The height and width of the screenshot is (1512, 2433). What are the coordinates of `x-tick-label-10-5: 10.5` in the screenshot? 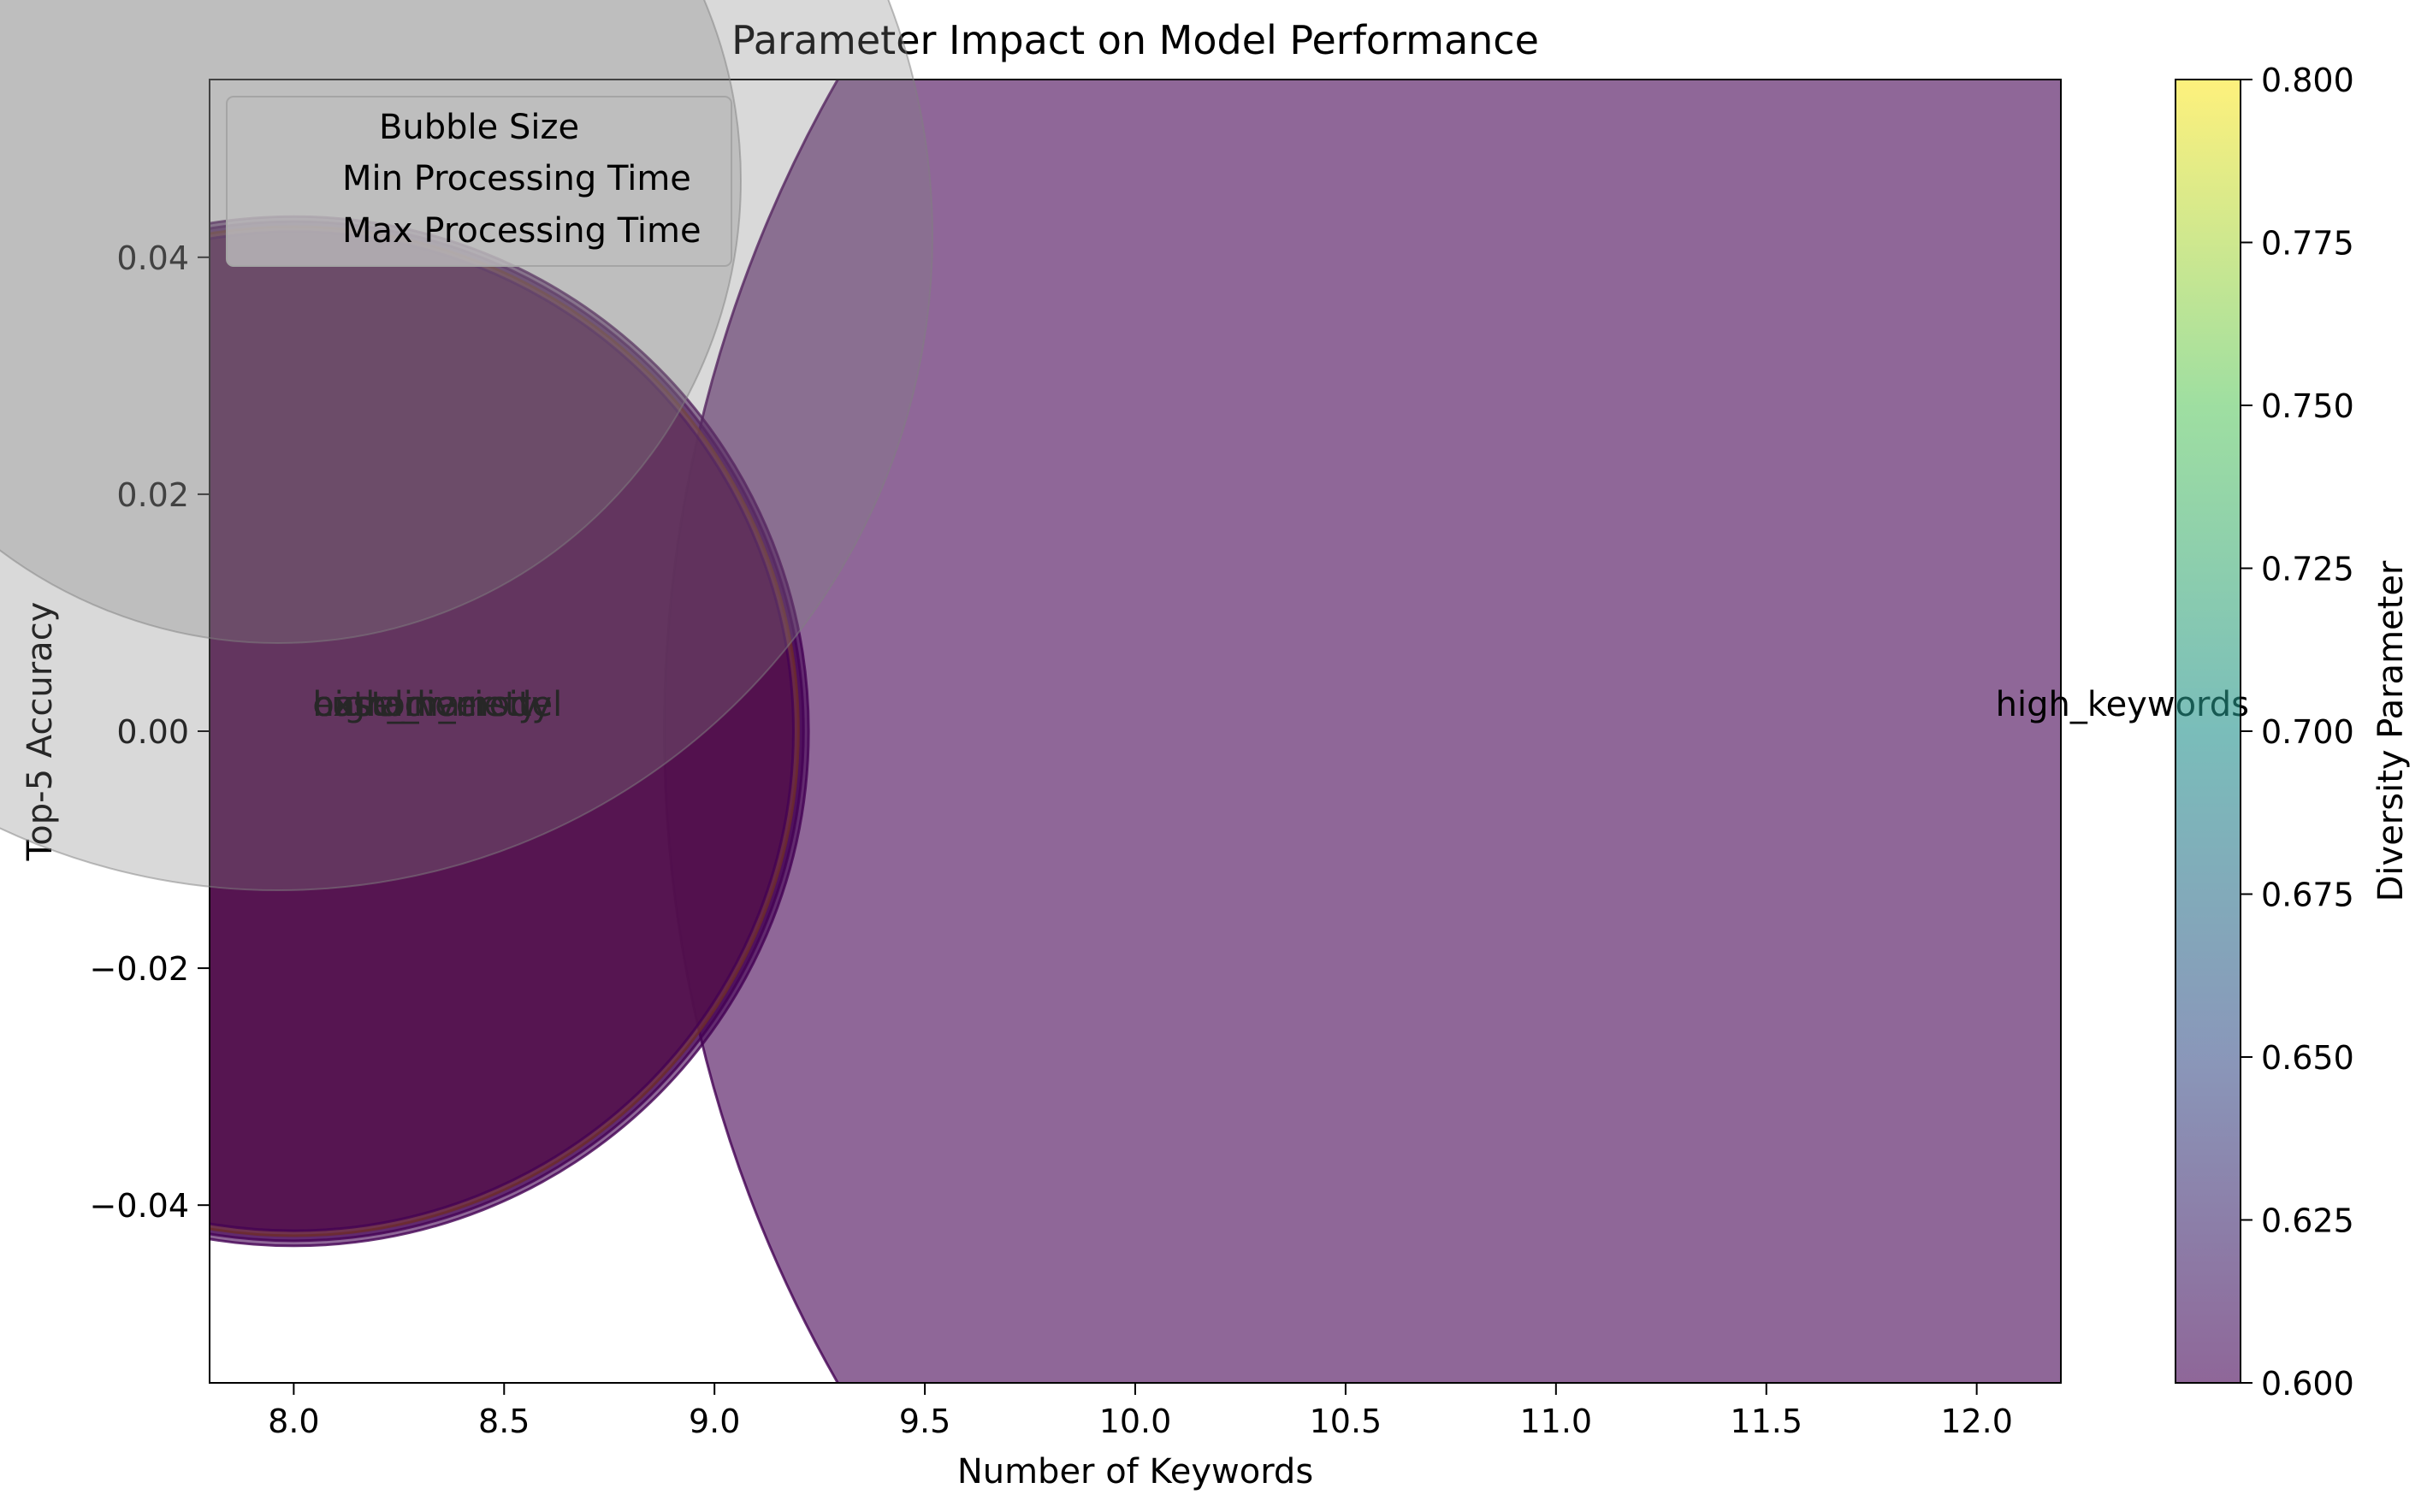 It's located at (1346, 1421).